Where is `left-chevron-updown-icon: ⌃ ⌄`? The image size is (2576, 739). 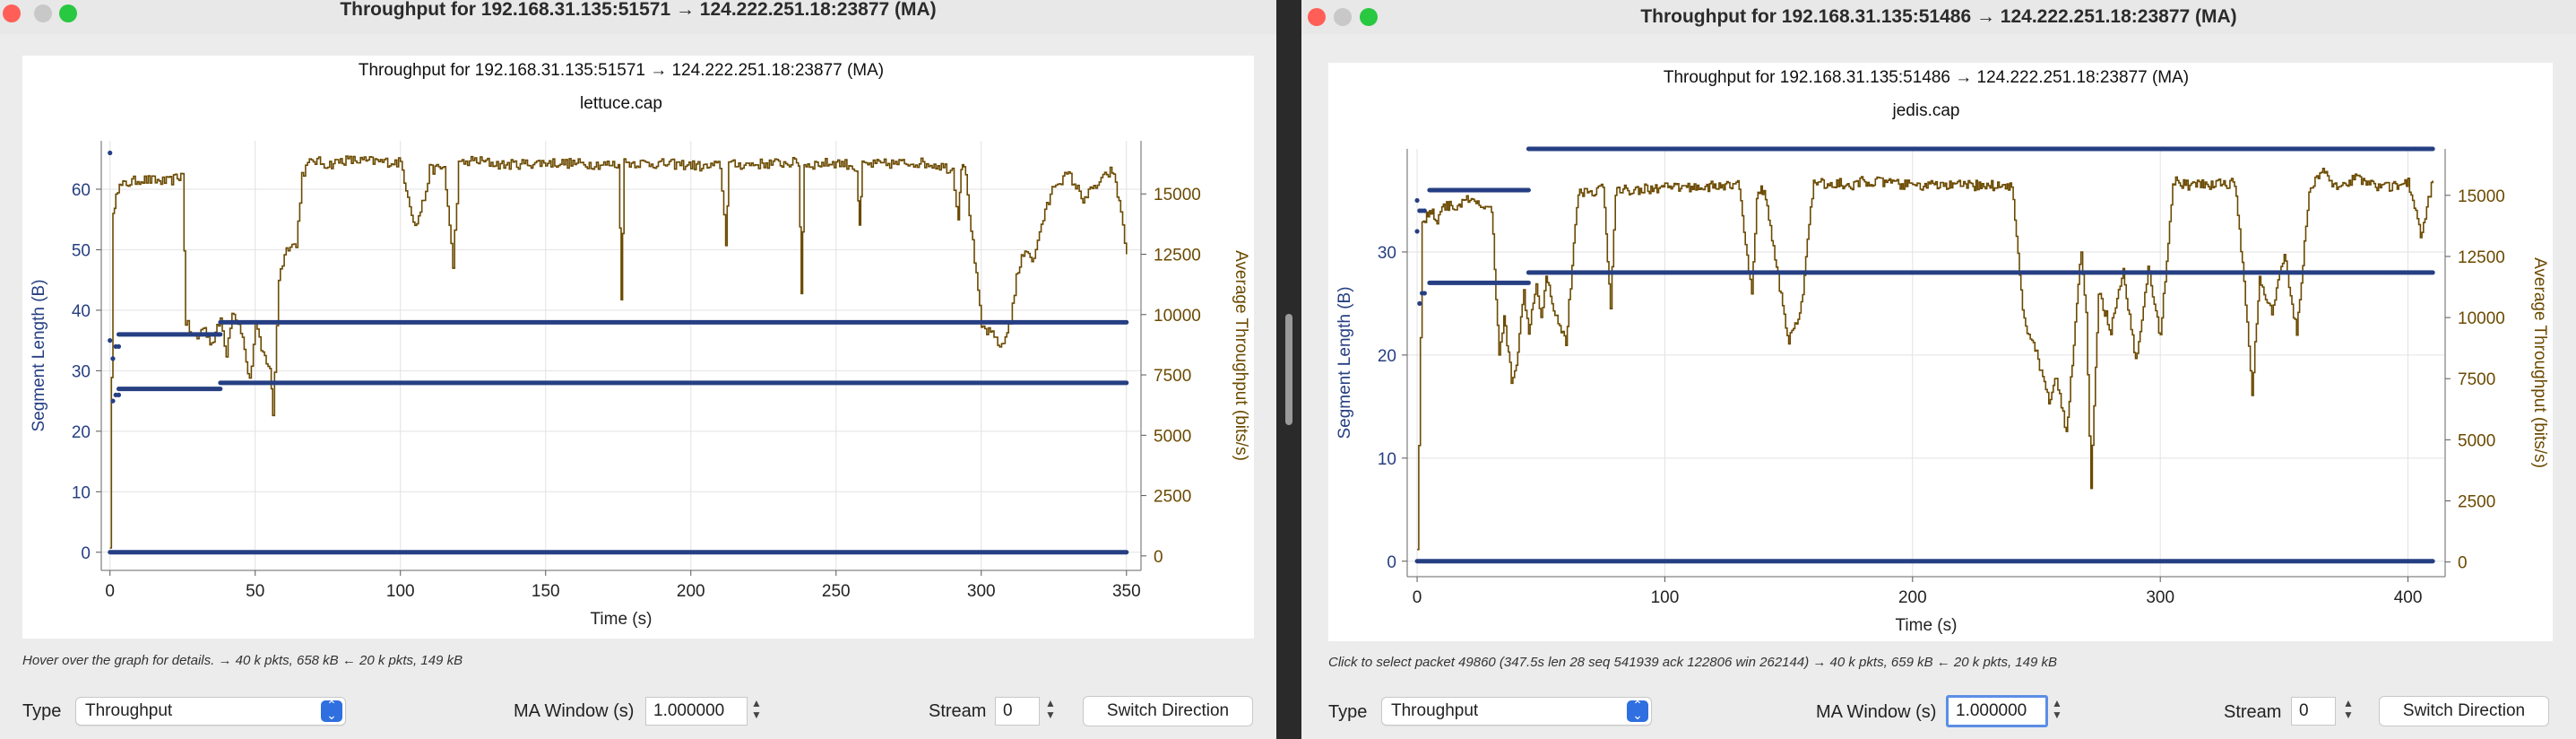 left-chevron-updown-icon: ⌃ ⌄ is located at coordinates (331, 710).